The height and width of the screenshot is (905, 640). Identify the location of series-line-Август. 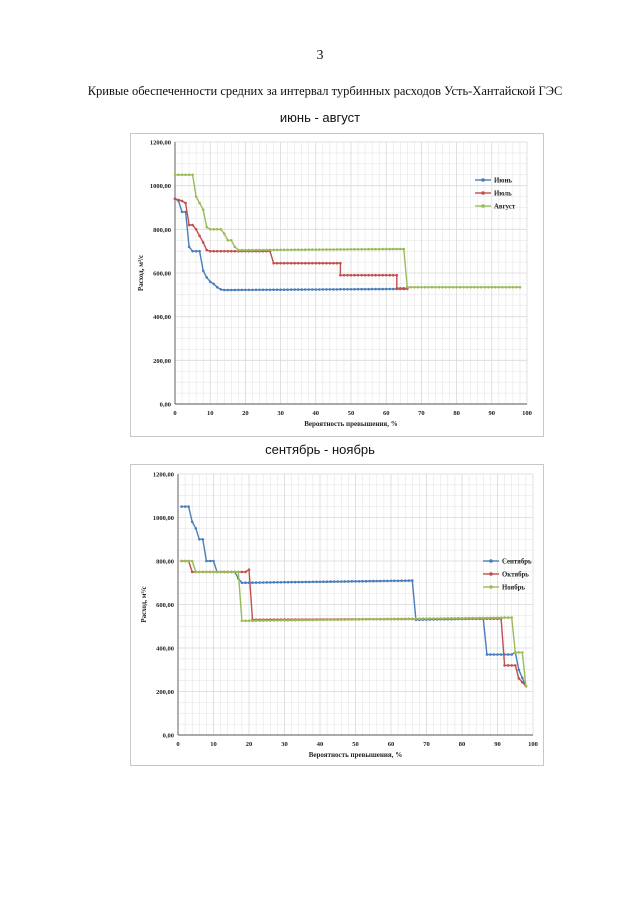
(347, 231).